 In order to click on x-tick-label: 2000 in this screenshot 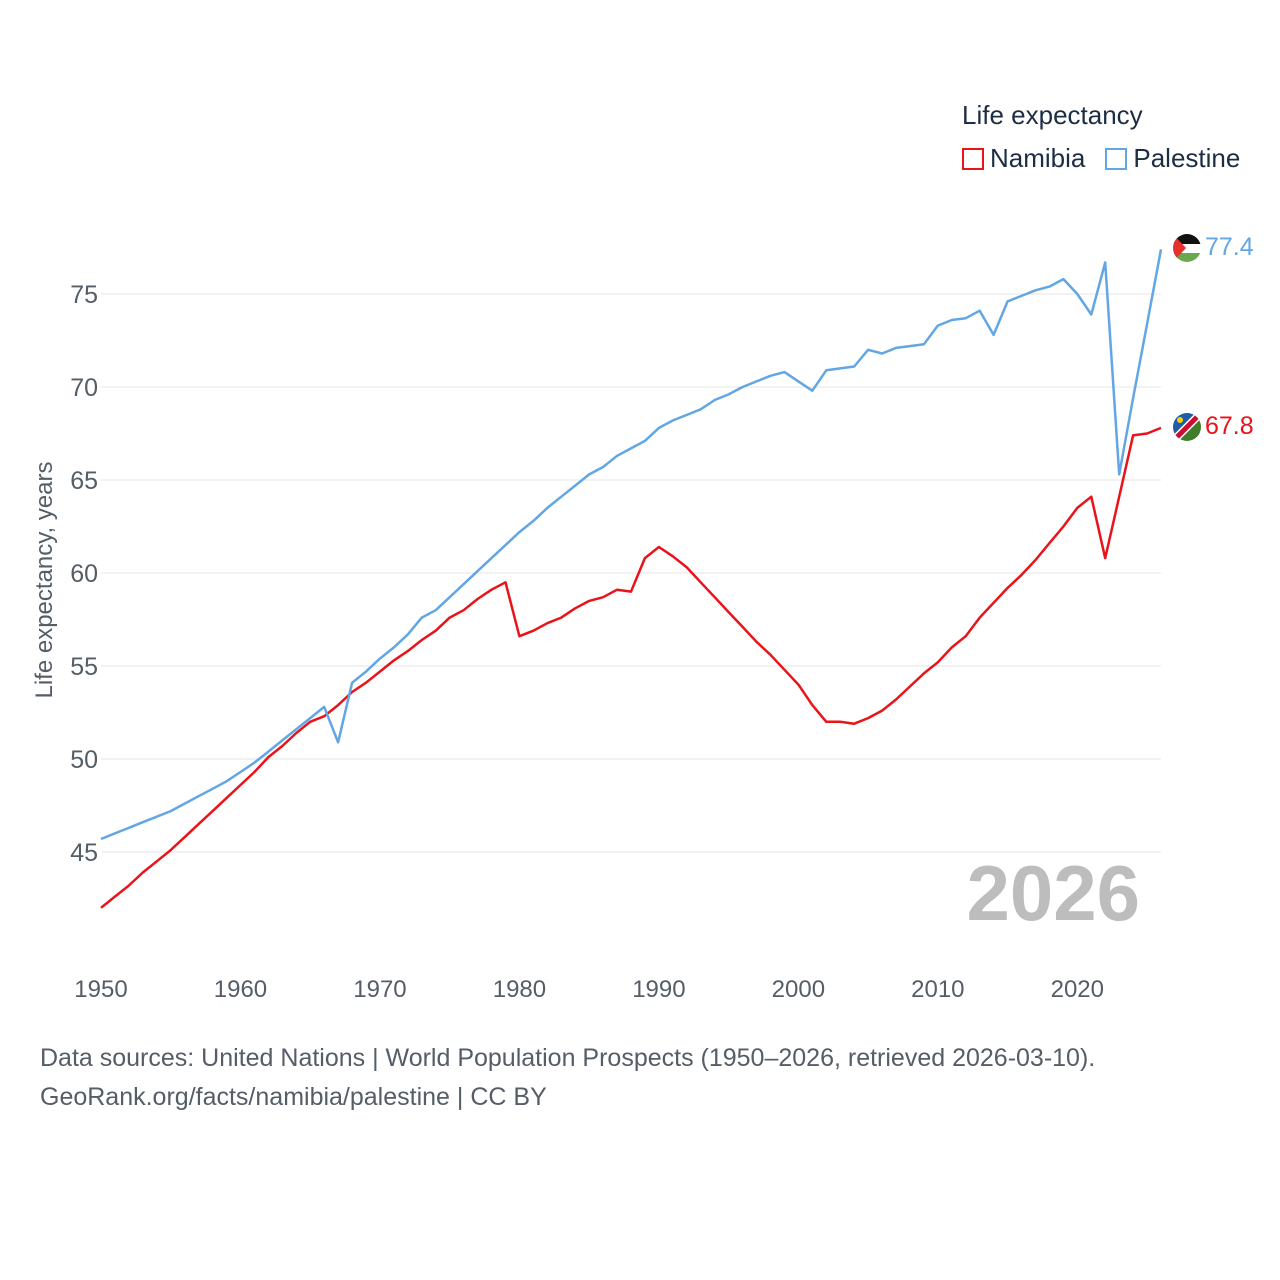, I will do `click(798, 989)`.